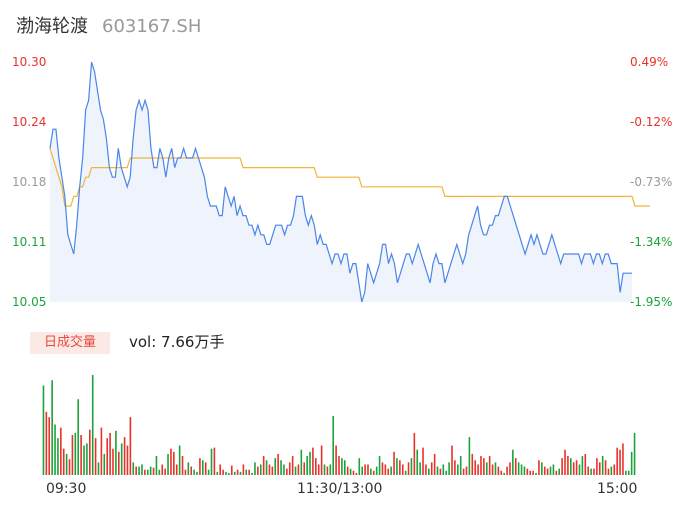  Describe the element at coordinates (651, 302) in the screenshot. I see `pct-tick-label: -1.95%` at that location.